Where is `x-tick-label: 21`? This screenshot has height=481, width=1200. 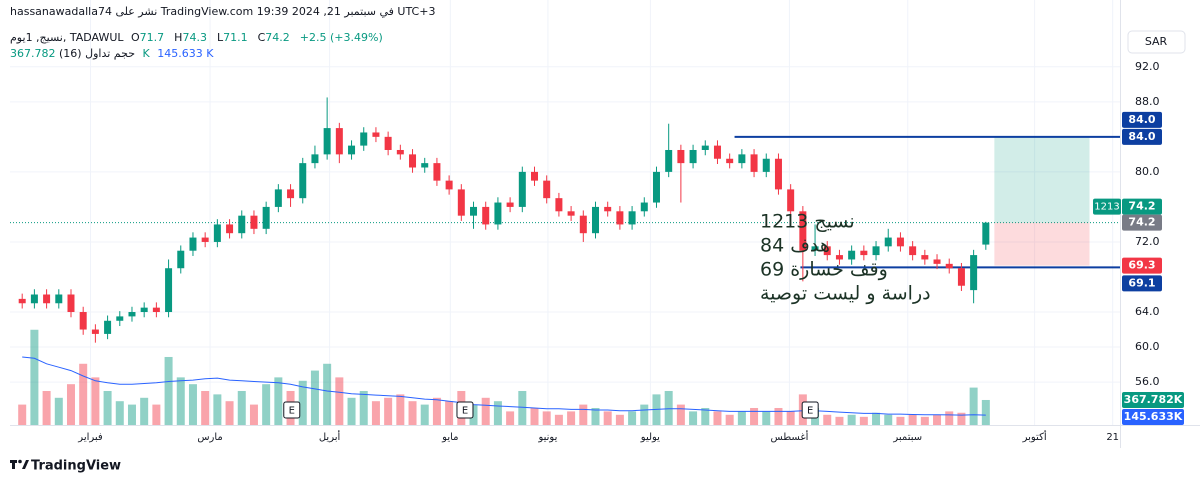
x-tick-label: 21 is located at coordinates (1112, 437).